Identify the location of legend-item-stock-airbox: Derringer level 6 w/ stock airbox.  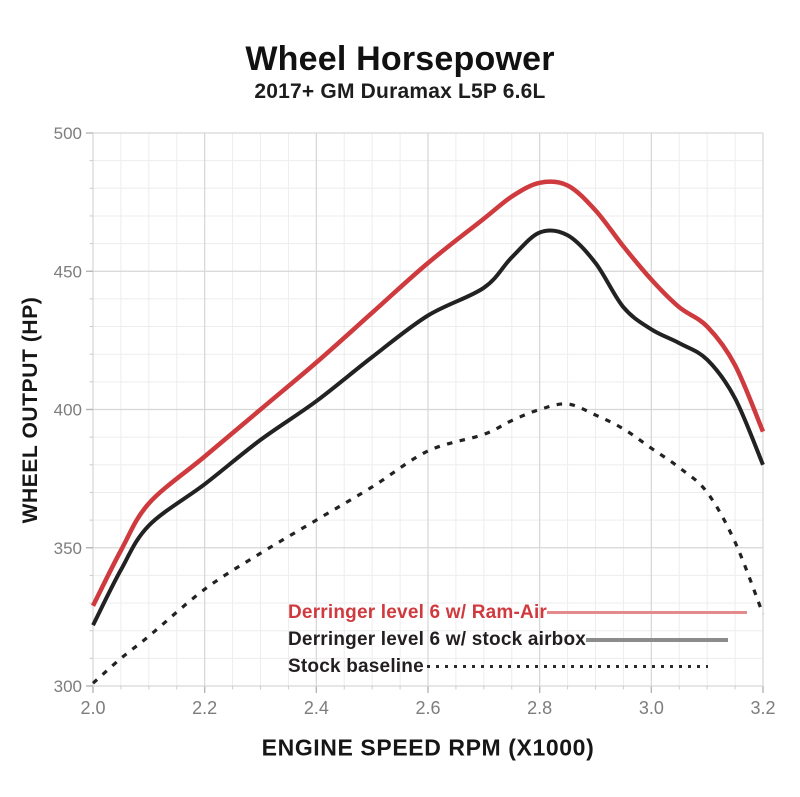
(508, 639).